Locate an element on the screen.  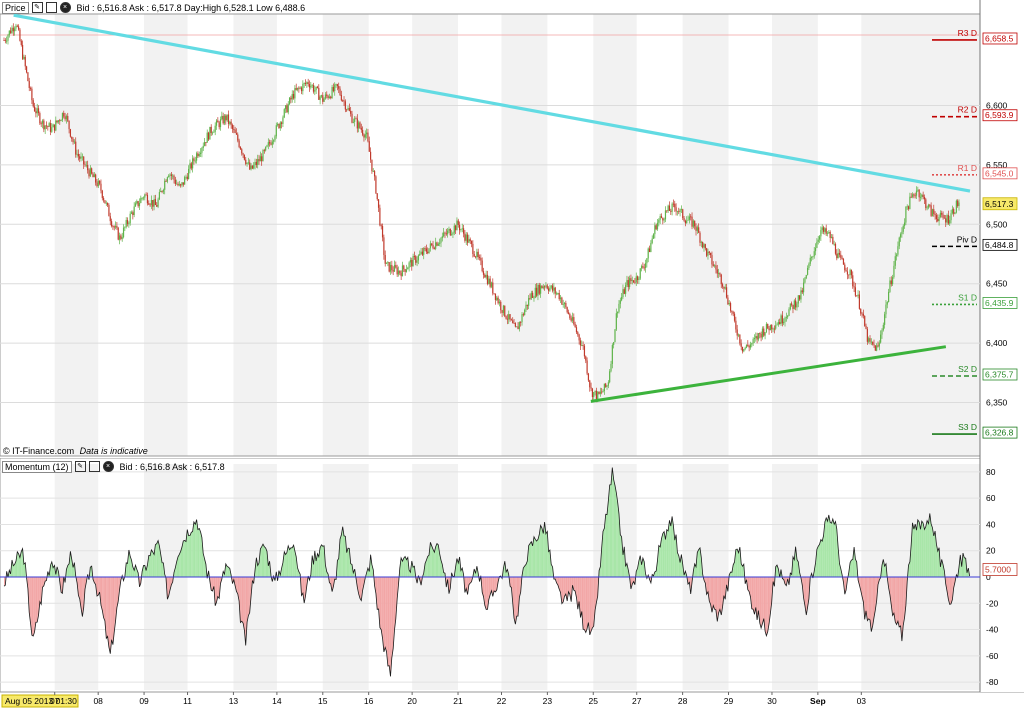
momentum-last-box is located at coordinates (1000, 569).